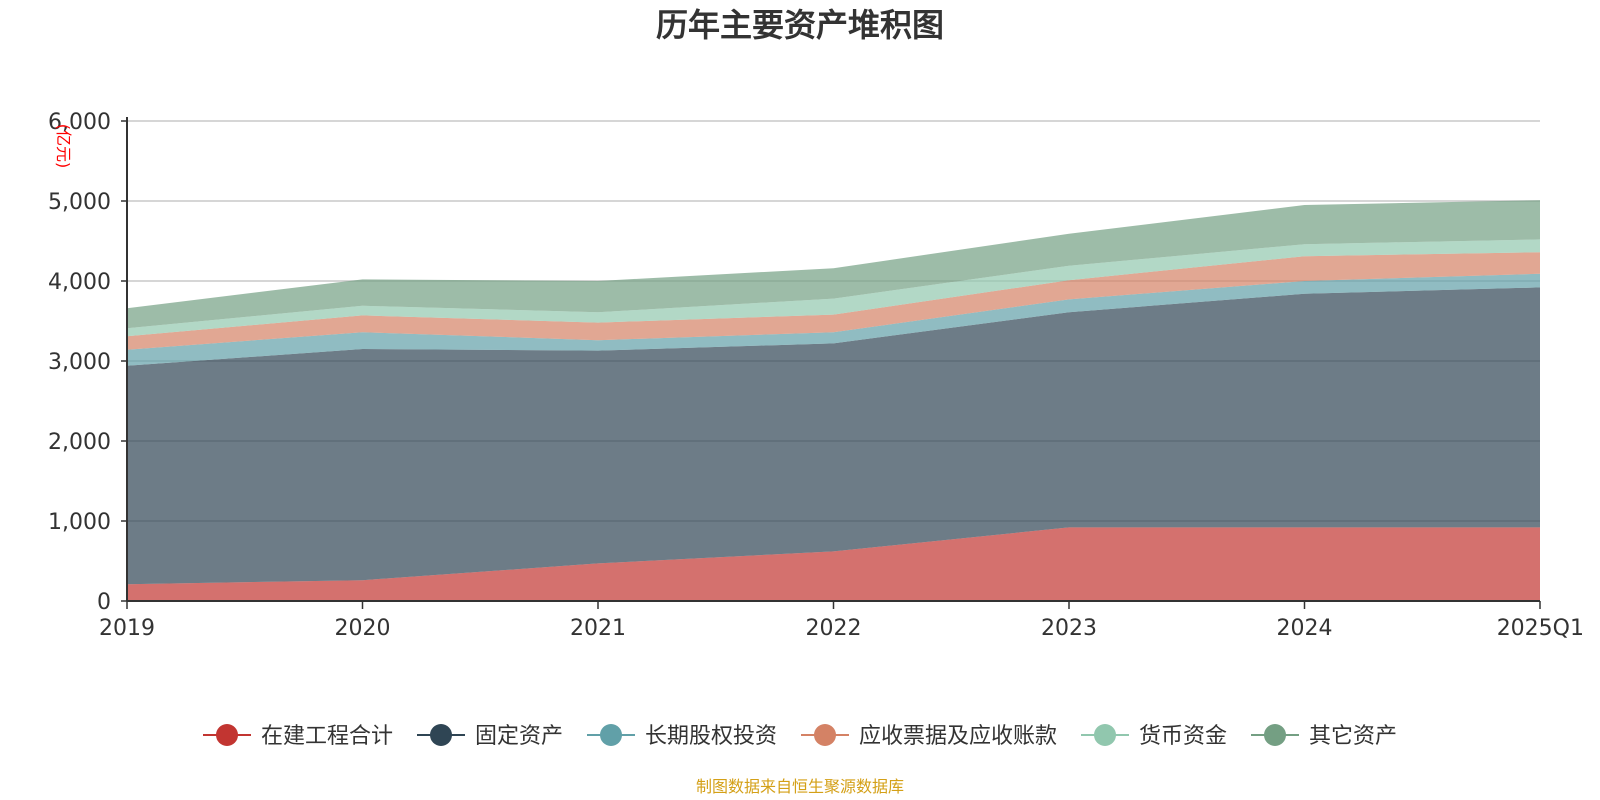 This screenshot has width=1600, height=800. I want to click on chart-title: 历年主要资产堆积图, so click(800, 25).